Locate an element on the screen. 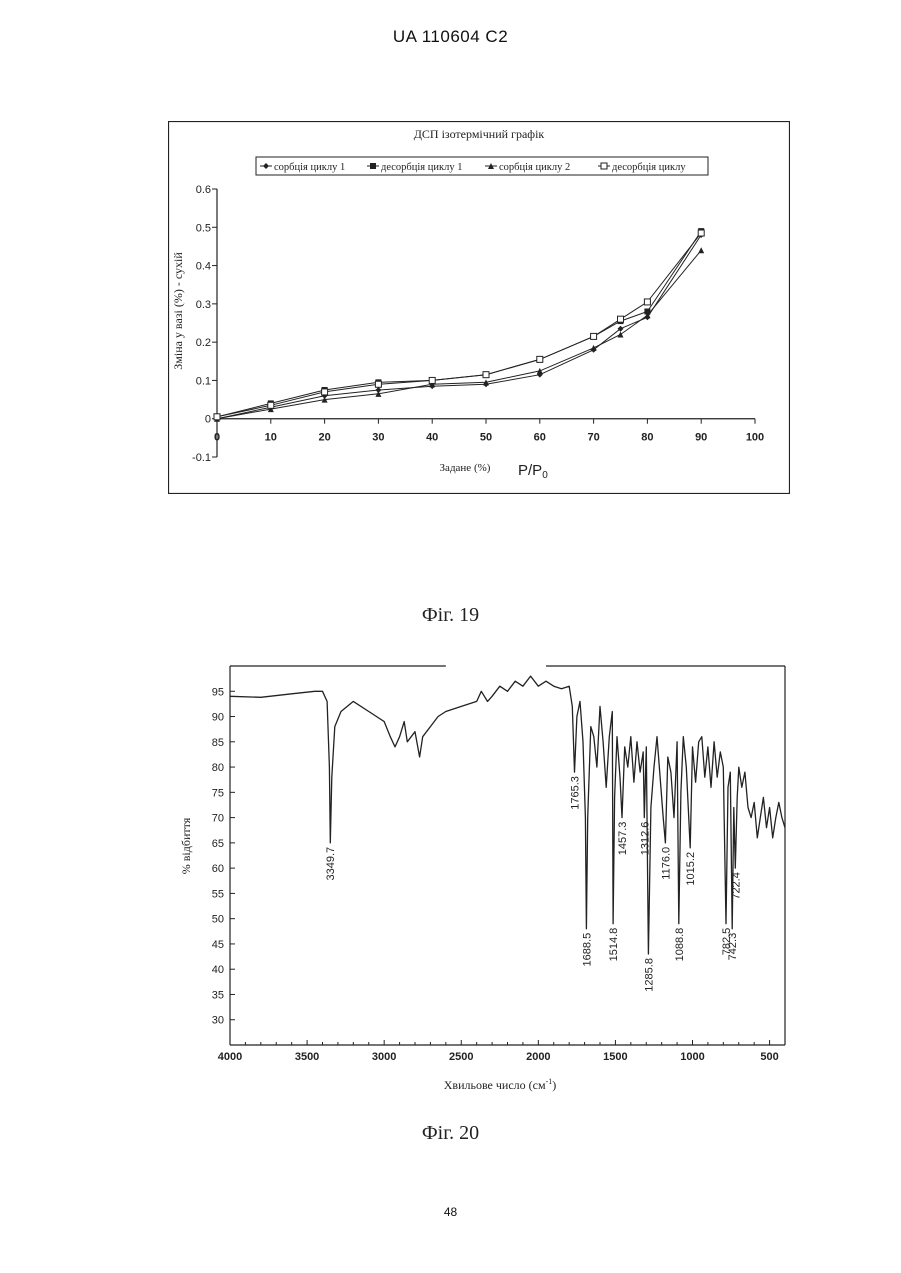  x-tick-label: 10 is located at coordinates (271, 438).